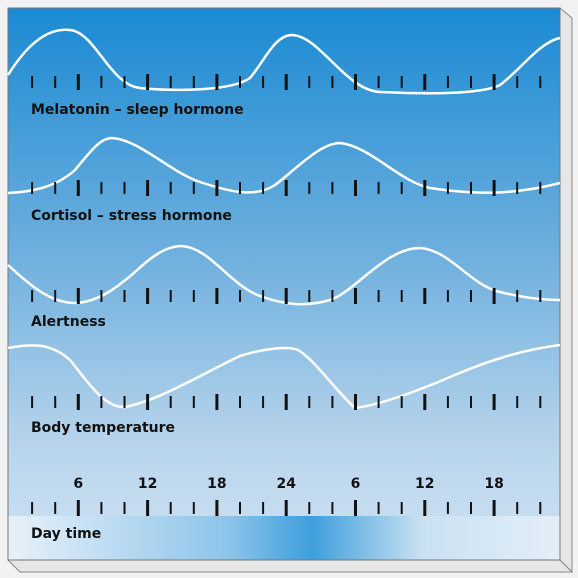  What do you see at coordinates (283, 61) in the screenshot?
I see `melatonin-curve` at bounding box center [283, 61].